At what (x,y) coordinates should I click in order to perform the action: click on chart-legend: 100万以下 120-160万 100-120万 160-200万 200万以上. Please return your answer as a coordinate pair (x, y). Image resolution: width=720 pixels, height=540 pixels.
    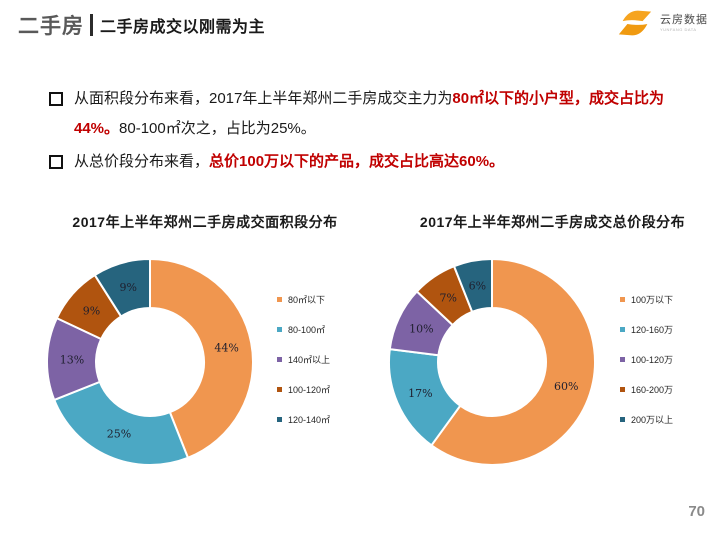
    Looking at the image, I should click on (646, 359).